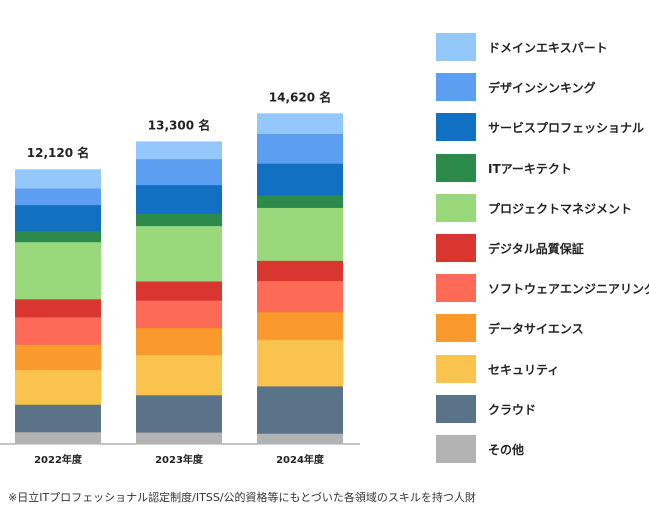 The width and height of the screenshot is (649, 508). Describe the element at coordinates (524, 369) in the screenshot. I see `legend-label: セキュリティ` at that location.